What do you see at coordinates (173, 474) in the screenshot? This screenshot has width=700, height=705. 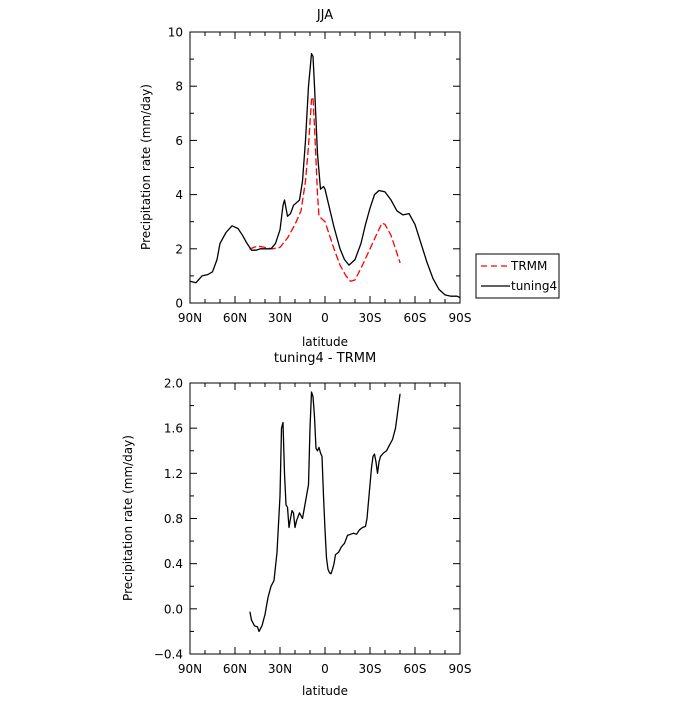 I see `y-tick-label: 1.2` at bounding box center [173, 474].